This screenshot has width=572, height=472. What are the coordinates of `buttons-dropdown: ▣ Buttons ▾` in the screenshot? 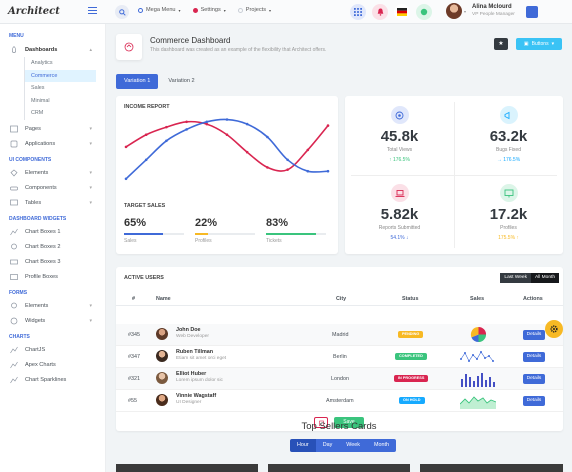 It's located at (539, 44).